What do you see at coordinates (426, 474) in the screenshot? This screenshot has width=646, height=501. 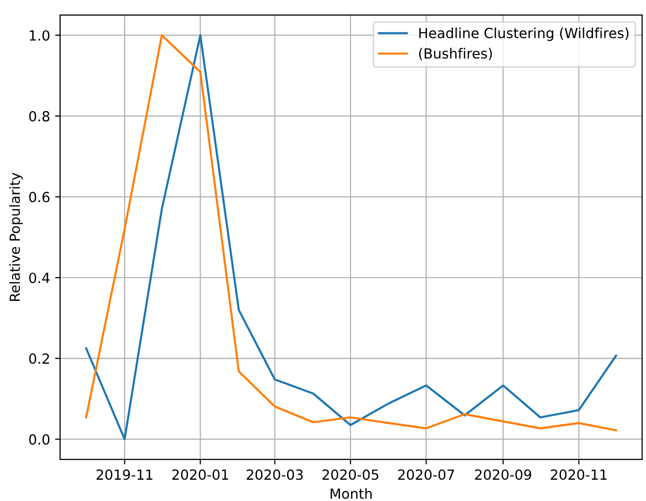 I see `x-tick-label: 2020-07` at bounding box center [426, 474].